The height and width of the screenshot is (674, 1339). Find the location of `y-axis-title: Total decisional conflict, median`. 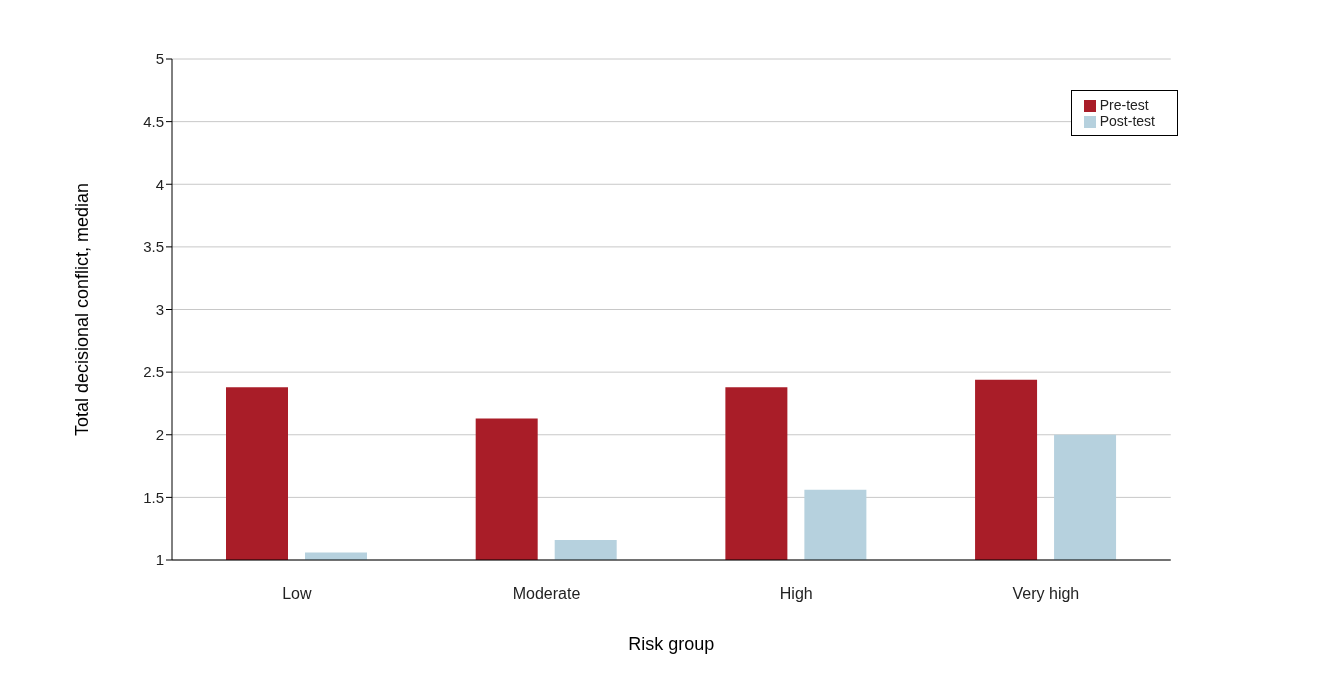

y-axis-title: Total decisional conflict, median is located at coordinates (82, 309).